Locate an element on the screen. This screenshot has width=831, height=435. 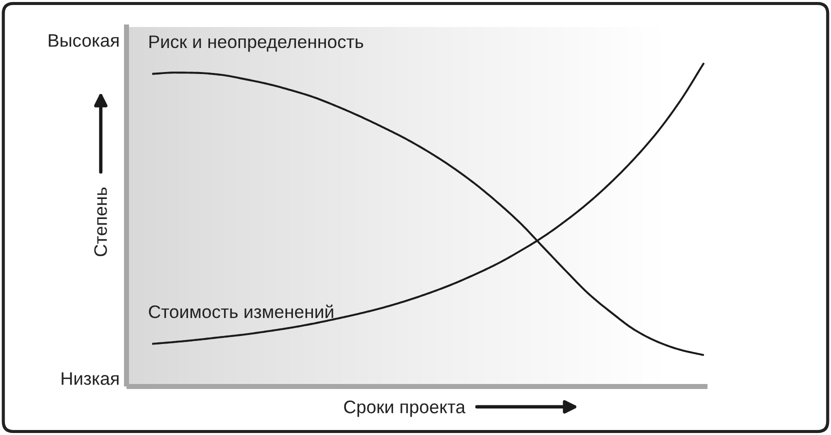
series-label: Риск и неопределенность is located at coordinates (256, 44).